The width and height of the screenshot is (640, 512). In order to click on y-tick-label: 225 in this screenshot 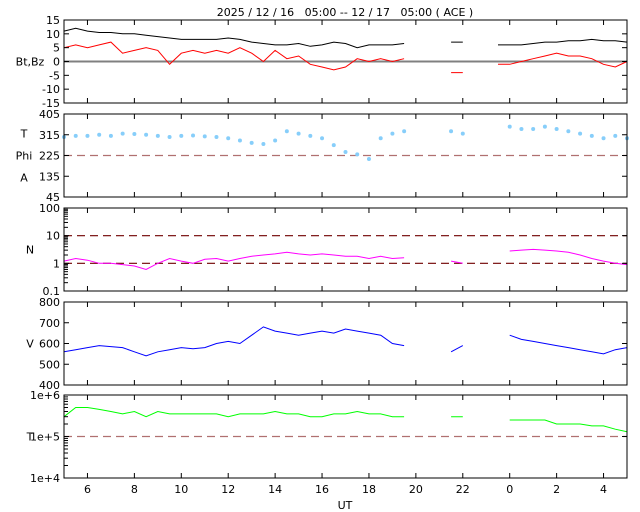, I will do `click(49, 156)`.